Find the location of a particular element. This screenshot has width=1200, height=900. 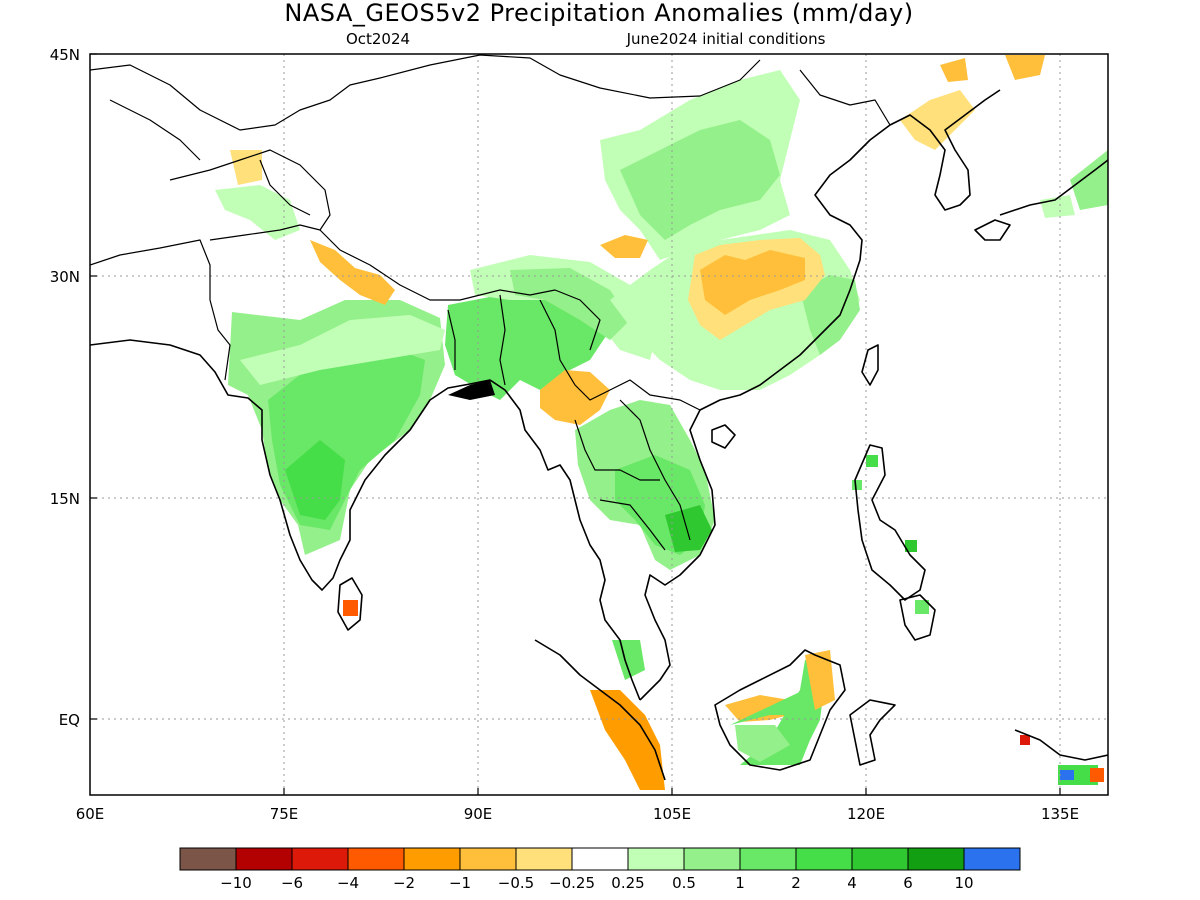

myanmar-dry-anomaly is located at coordinates (575, 397).